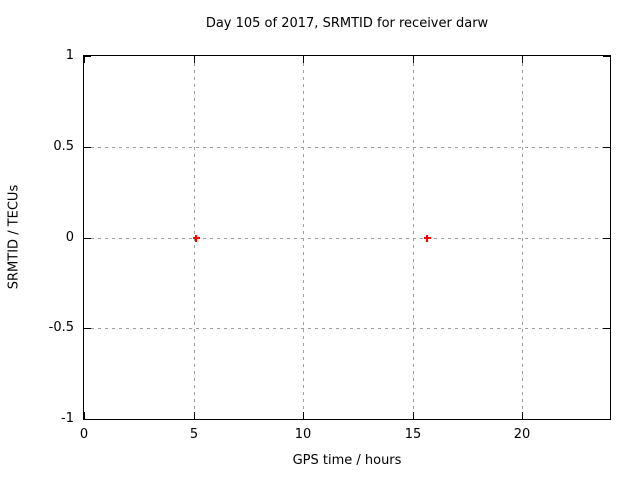 Image resolution: width=640 pixels, height=480 pixels. What do you see at coordinates (67, 418) in the screenshot?
I see `y-tick-label: -1` at bounding box center [67, 418].